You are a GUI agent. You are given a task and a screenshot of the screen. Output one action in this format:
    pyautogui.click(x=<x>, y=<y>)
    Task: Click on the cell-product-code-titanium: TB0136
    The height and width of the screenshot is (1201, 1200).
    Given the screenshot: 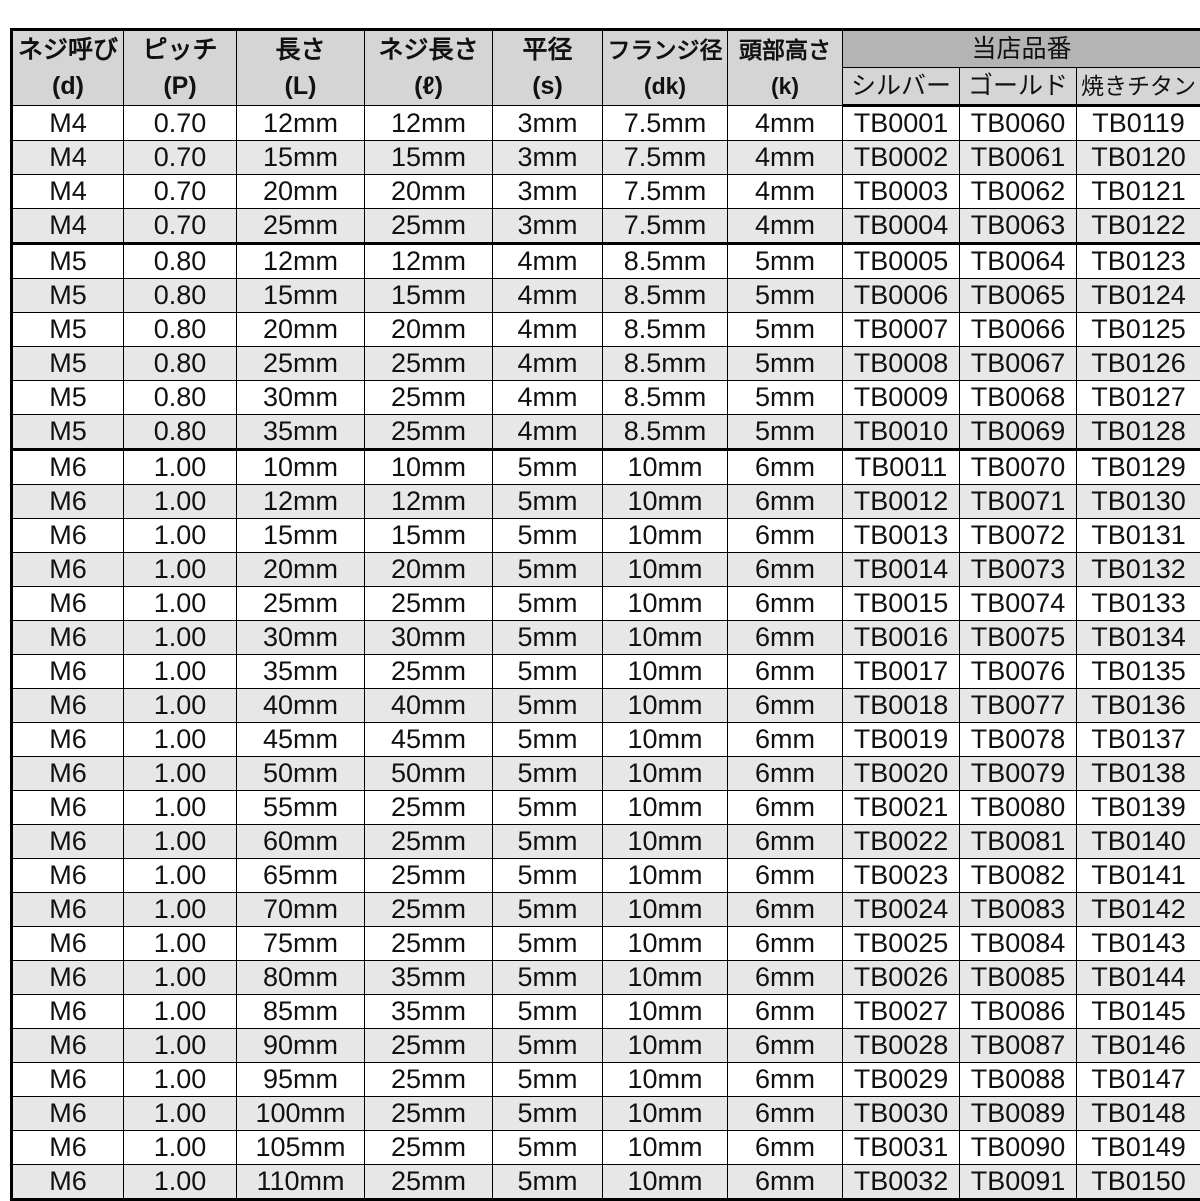 What is the action you would take?
    pyautogui.click(x=1138, y=706)
    